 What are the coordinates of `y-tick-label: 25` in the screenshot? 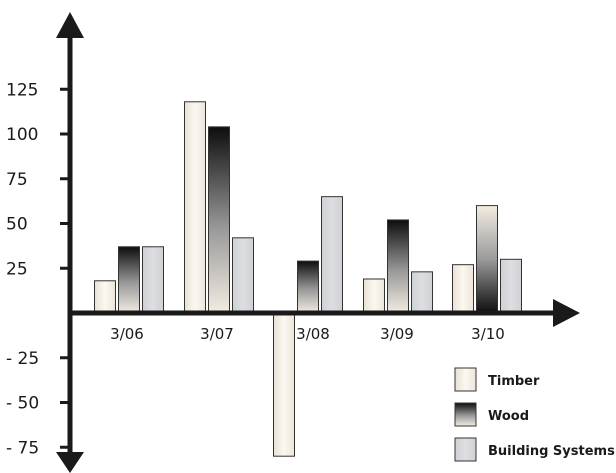 It's located at (17, 269).